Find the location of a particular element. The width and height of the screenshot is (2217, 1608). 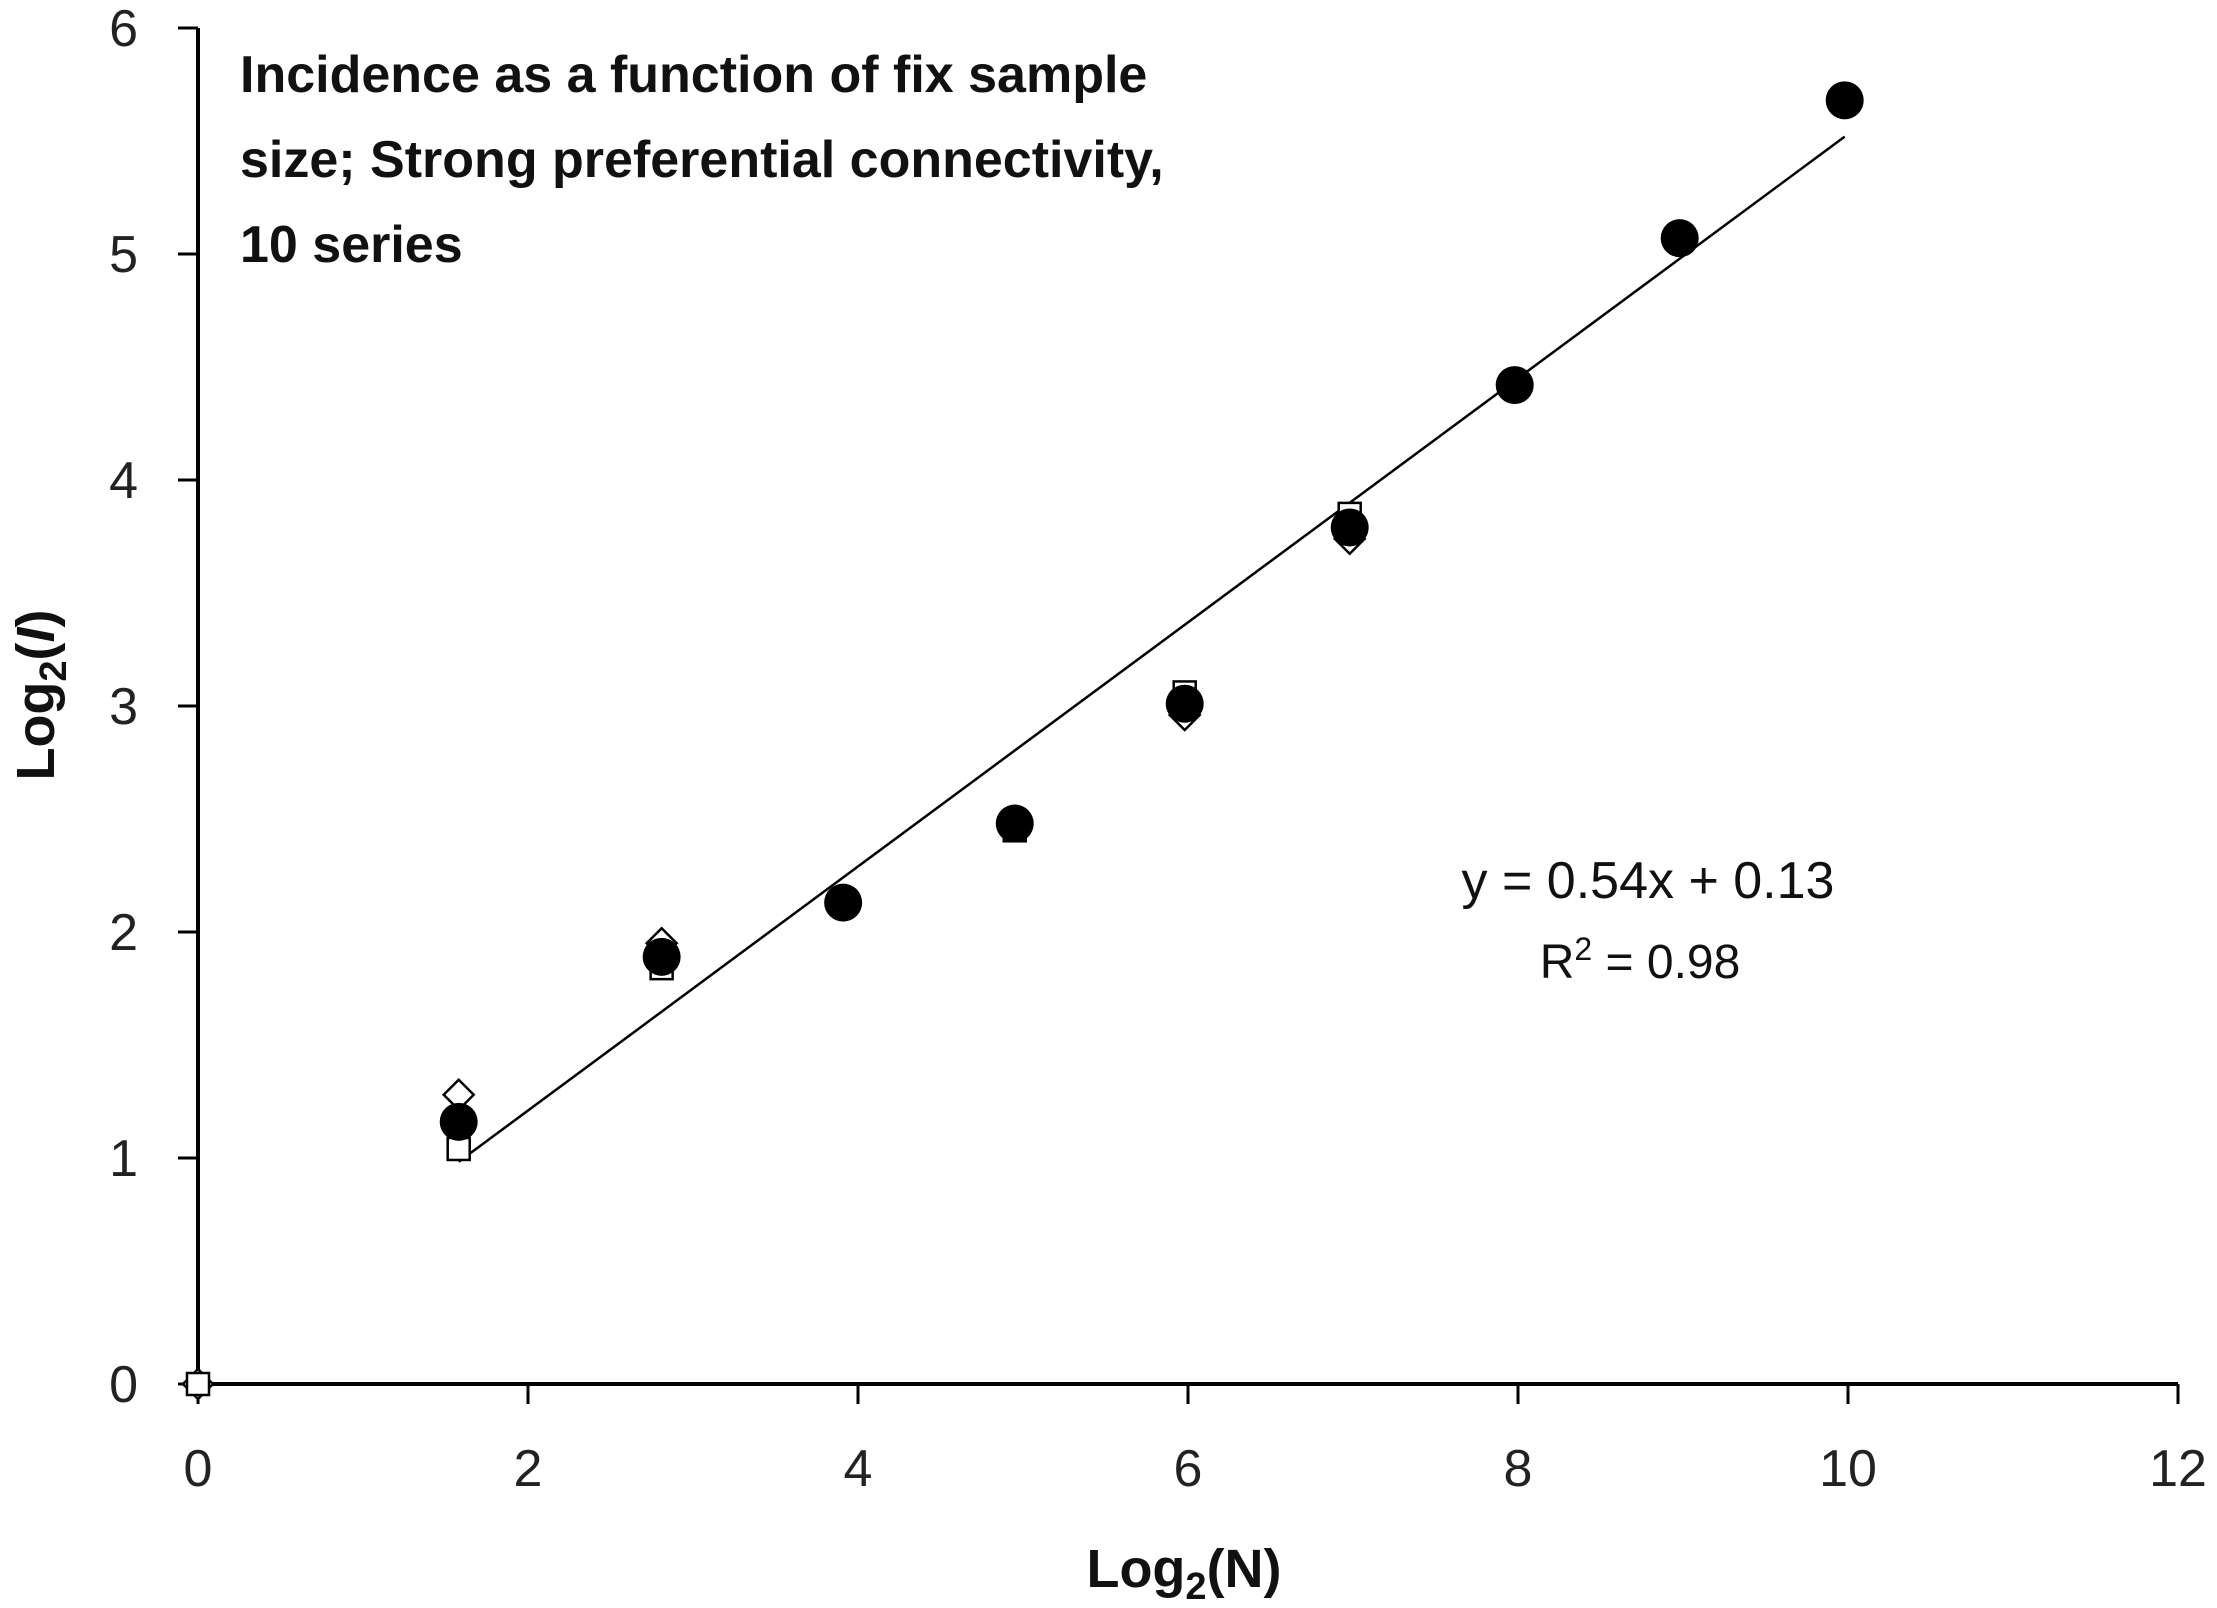

chart-title-line-2: size; Strong preferential connectivity, is located at coordinates (702, 160).